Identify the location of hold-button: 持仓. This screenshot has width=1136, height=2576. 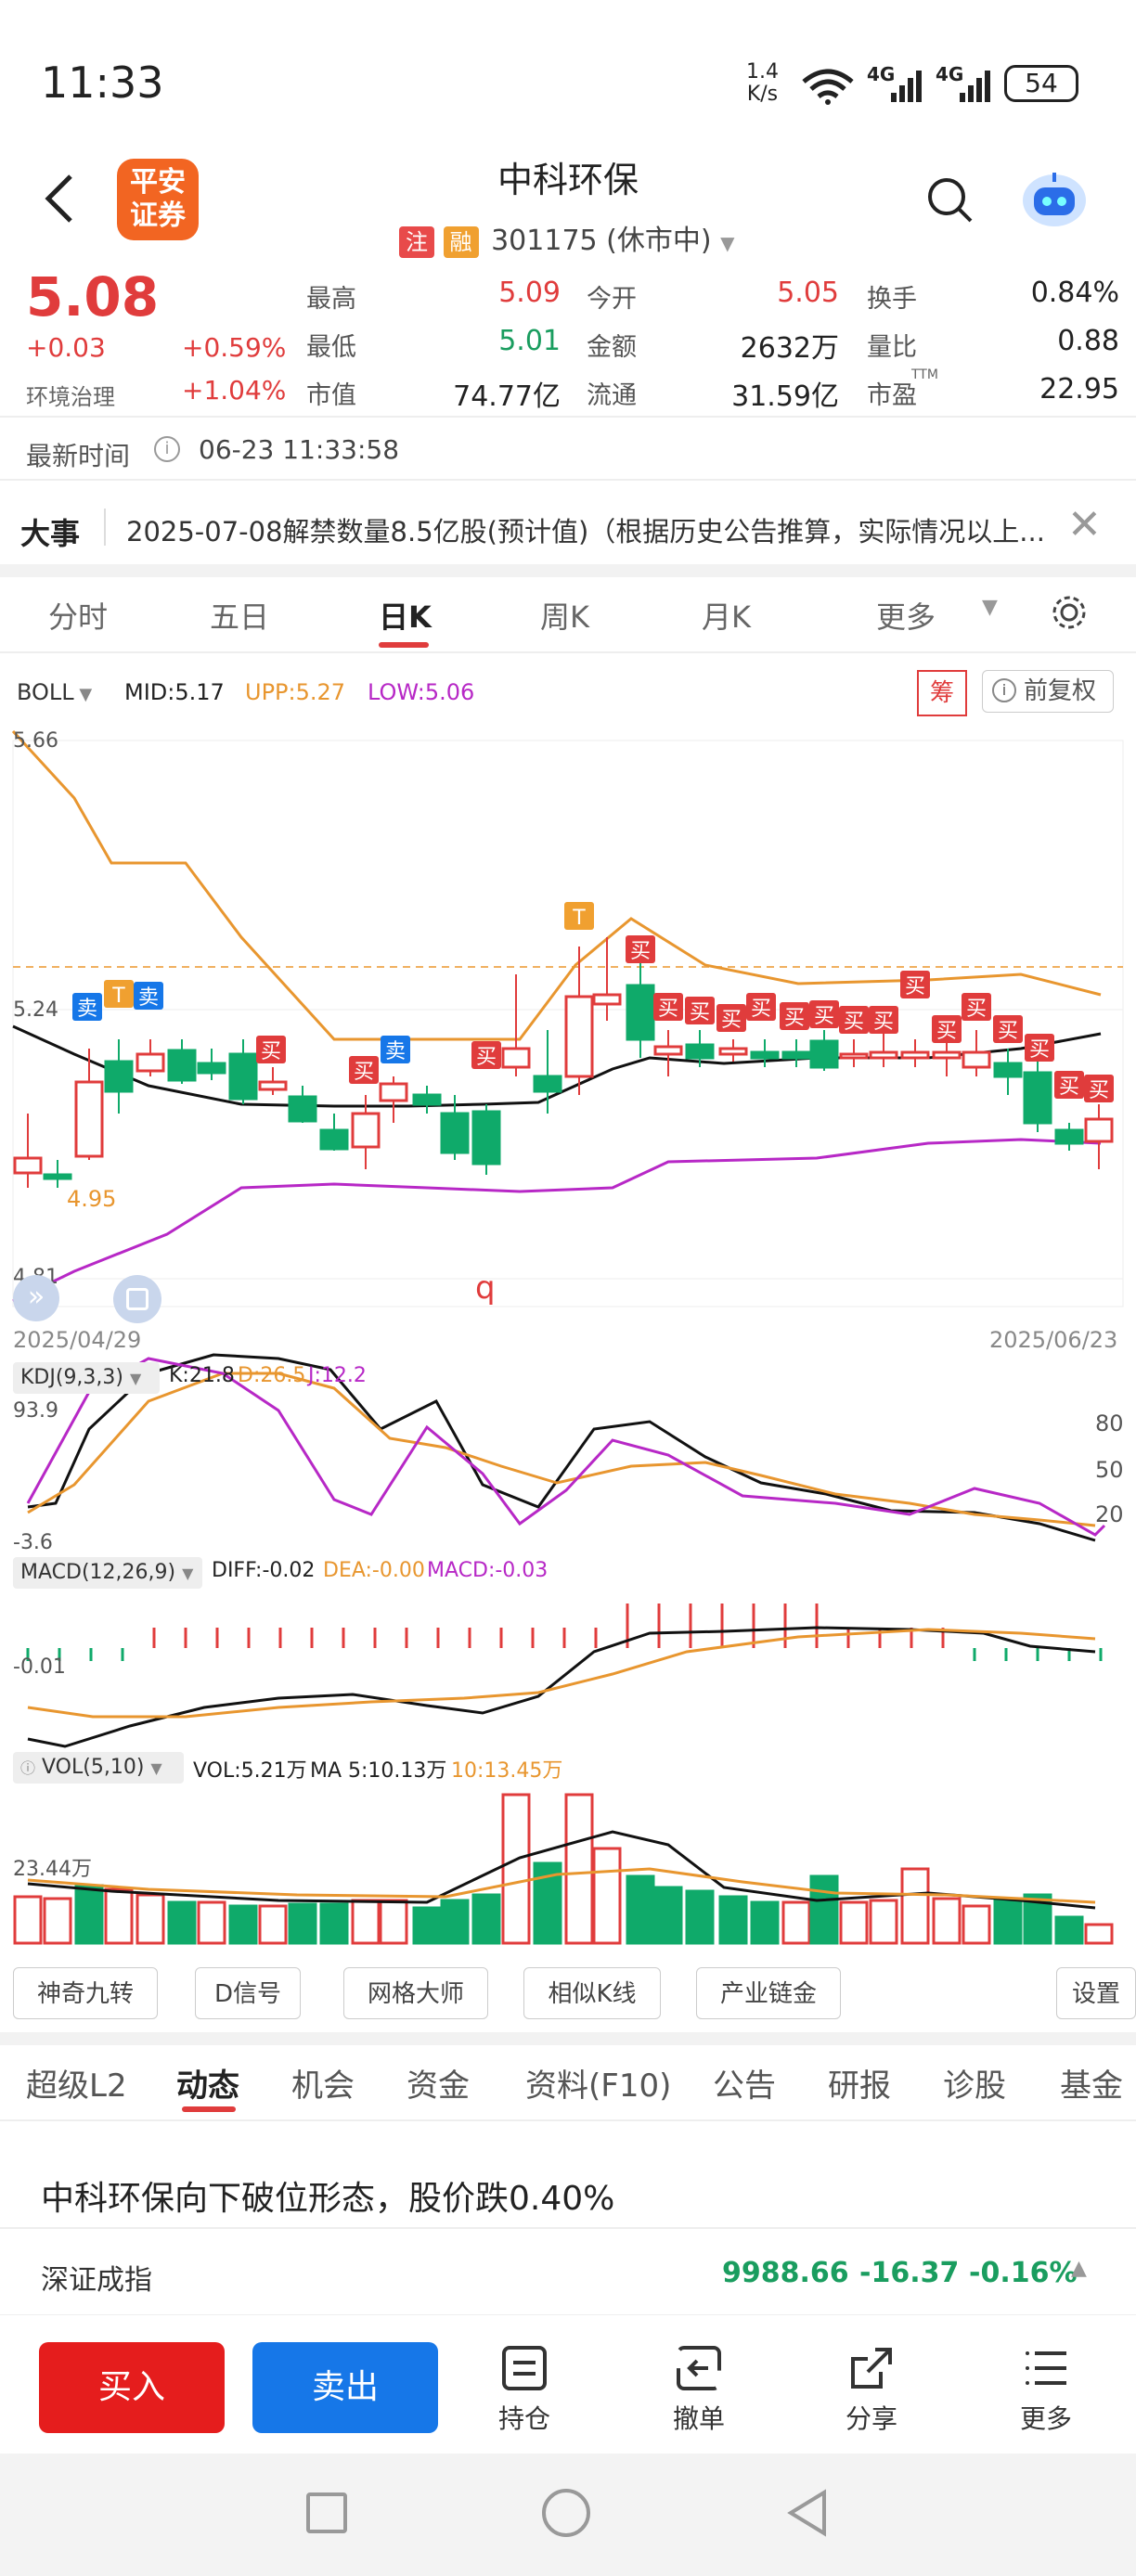
(524, 2390).